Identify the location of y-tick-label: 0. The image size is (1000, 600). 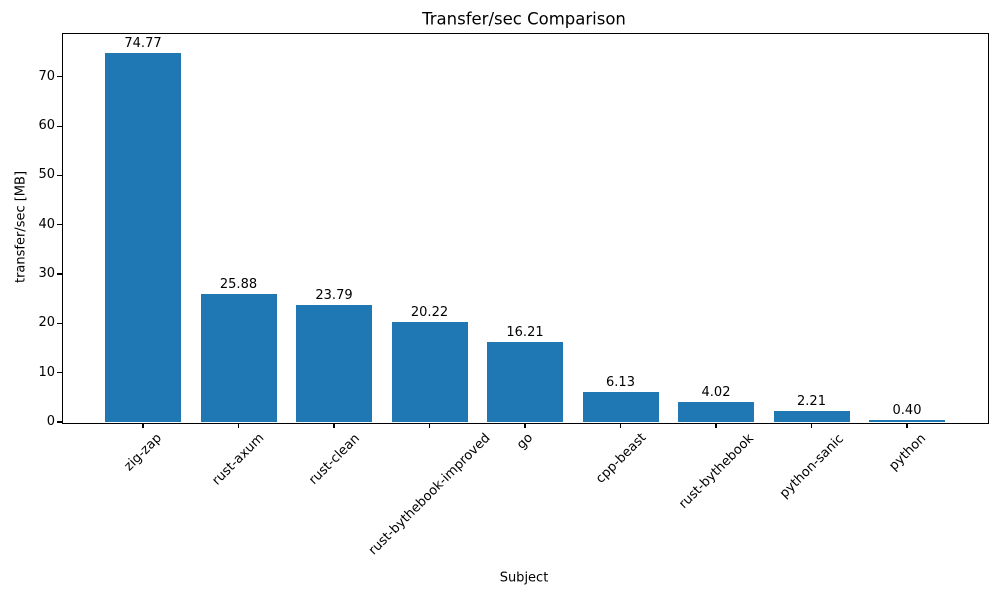
(50, 421).